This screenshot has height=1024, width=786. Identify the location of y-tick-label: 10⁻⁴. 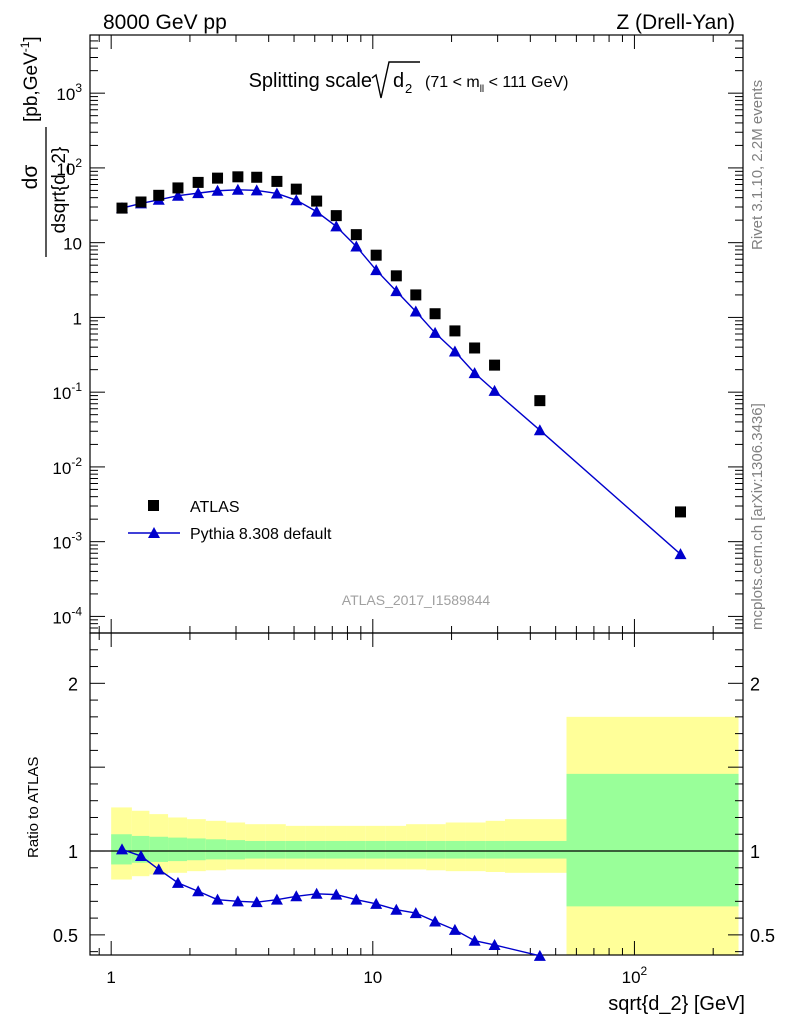
(67, 615).